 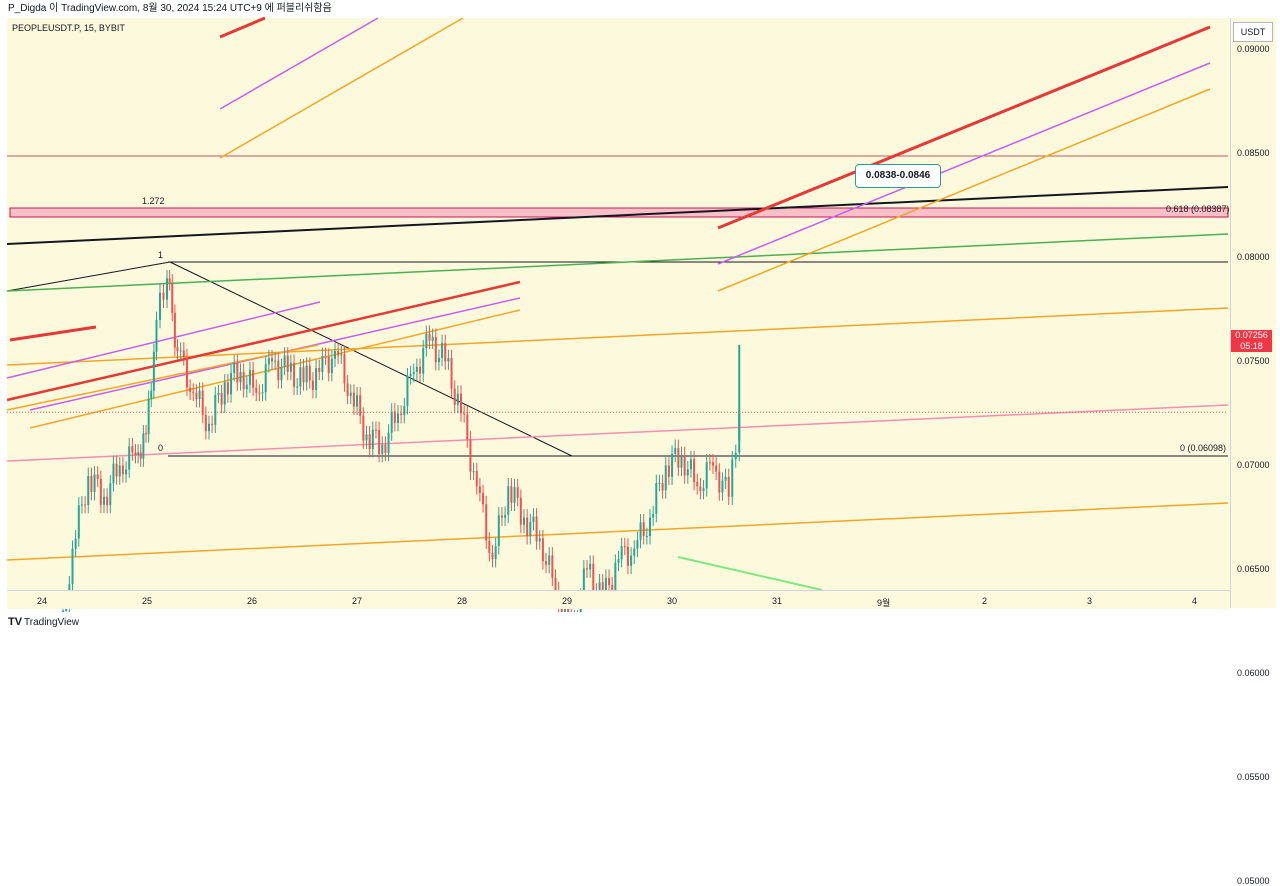 What do you see at coordinates (1253, 32) in the screenshot?
I see `unit-button: USDT` at bounding box center [1253, 32].